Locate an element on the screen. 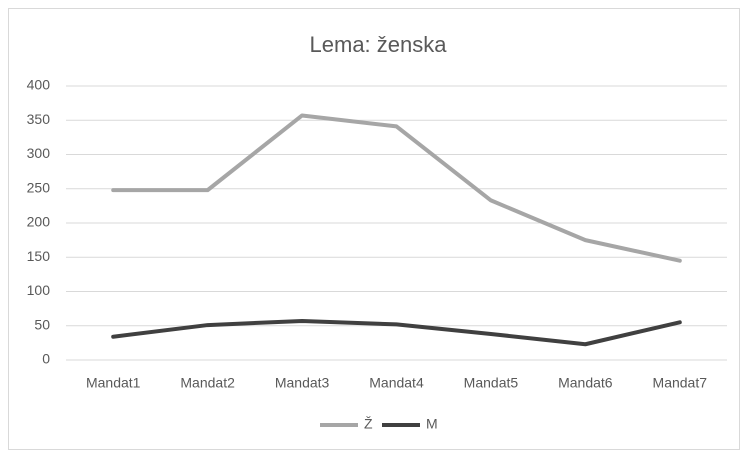 The width and height of the screenshot is (740, 450). y-tick-label: 250 is located at coordinates (39, 187).